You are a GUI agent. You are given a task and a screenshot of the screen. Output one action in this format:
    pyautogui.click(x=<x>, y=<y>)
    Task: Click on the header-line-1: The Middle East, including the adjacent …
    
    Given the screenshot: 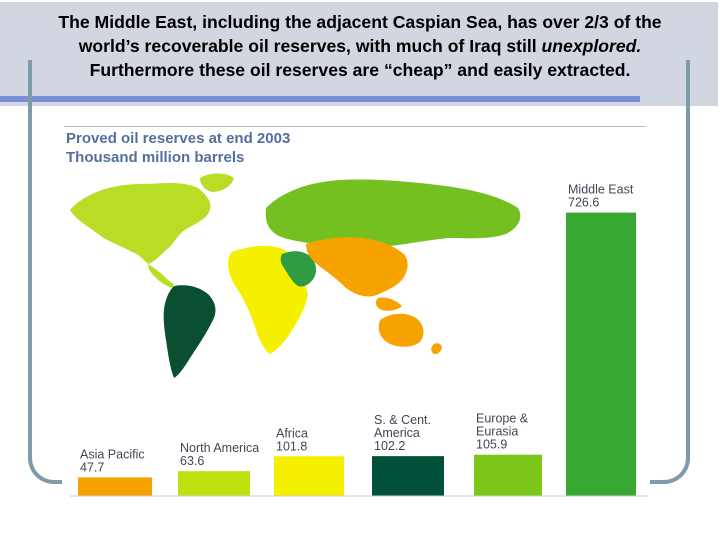 What is the action you would take?
    pyautogui.click(x=360, y=22)
    